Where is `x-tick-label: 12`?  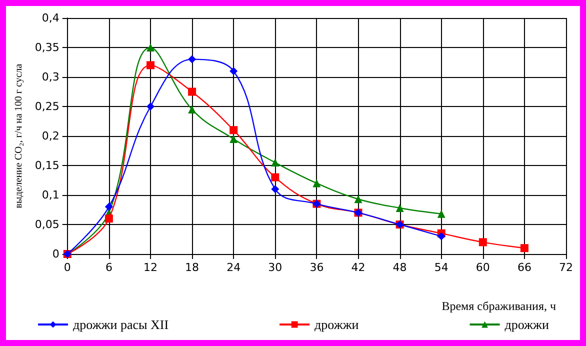 x-tick-label: 12 is located at coordinates (150, 267).